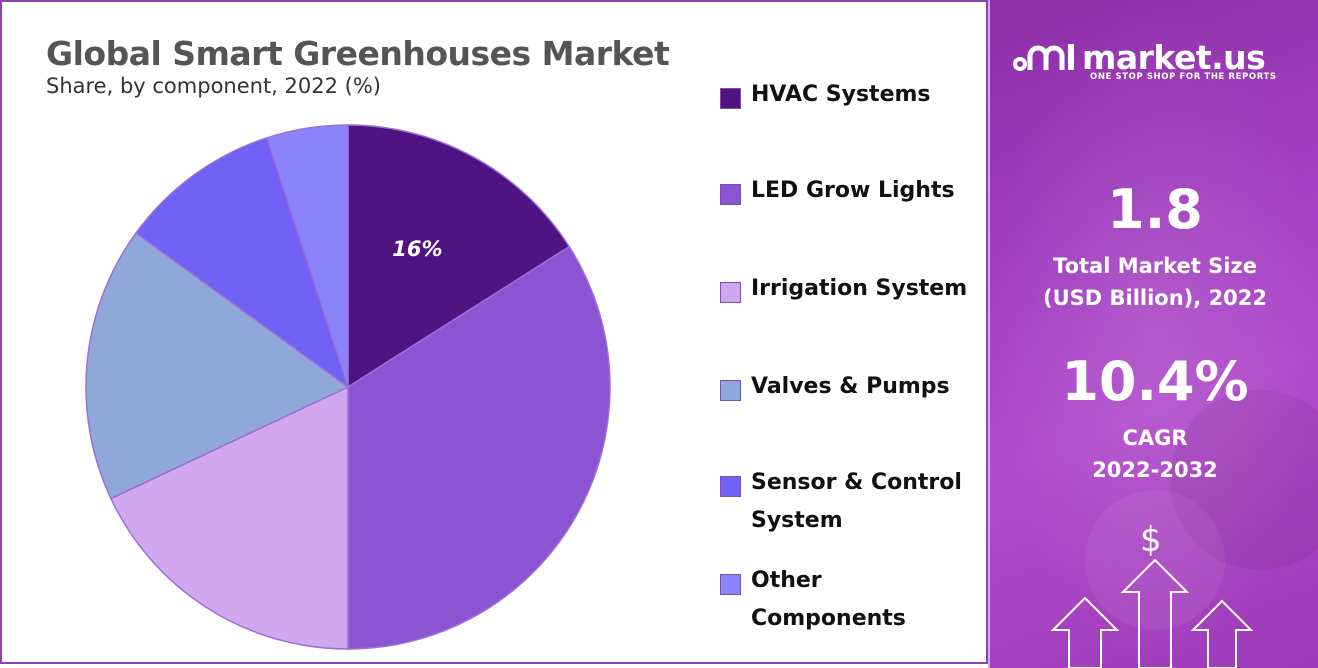 This screenshot has width=1318, height=668. Describe the element at coordinates (1155, 381) in the screenshot. I see `cagr-value: 10.4%` at that location.